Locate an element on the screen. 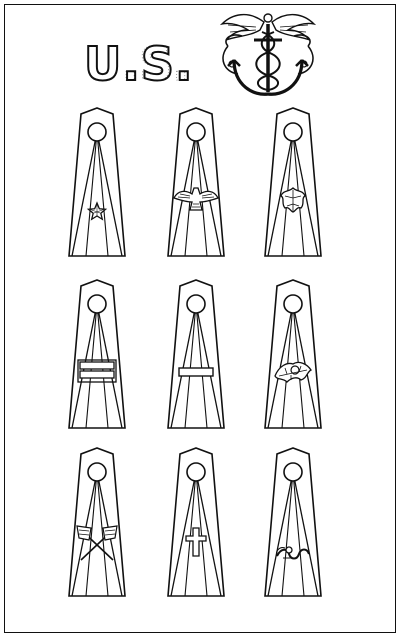 The image size is (400, 637). star-icon is located at coordinates (97, 211).